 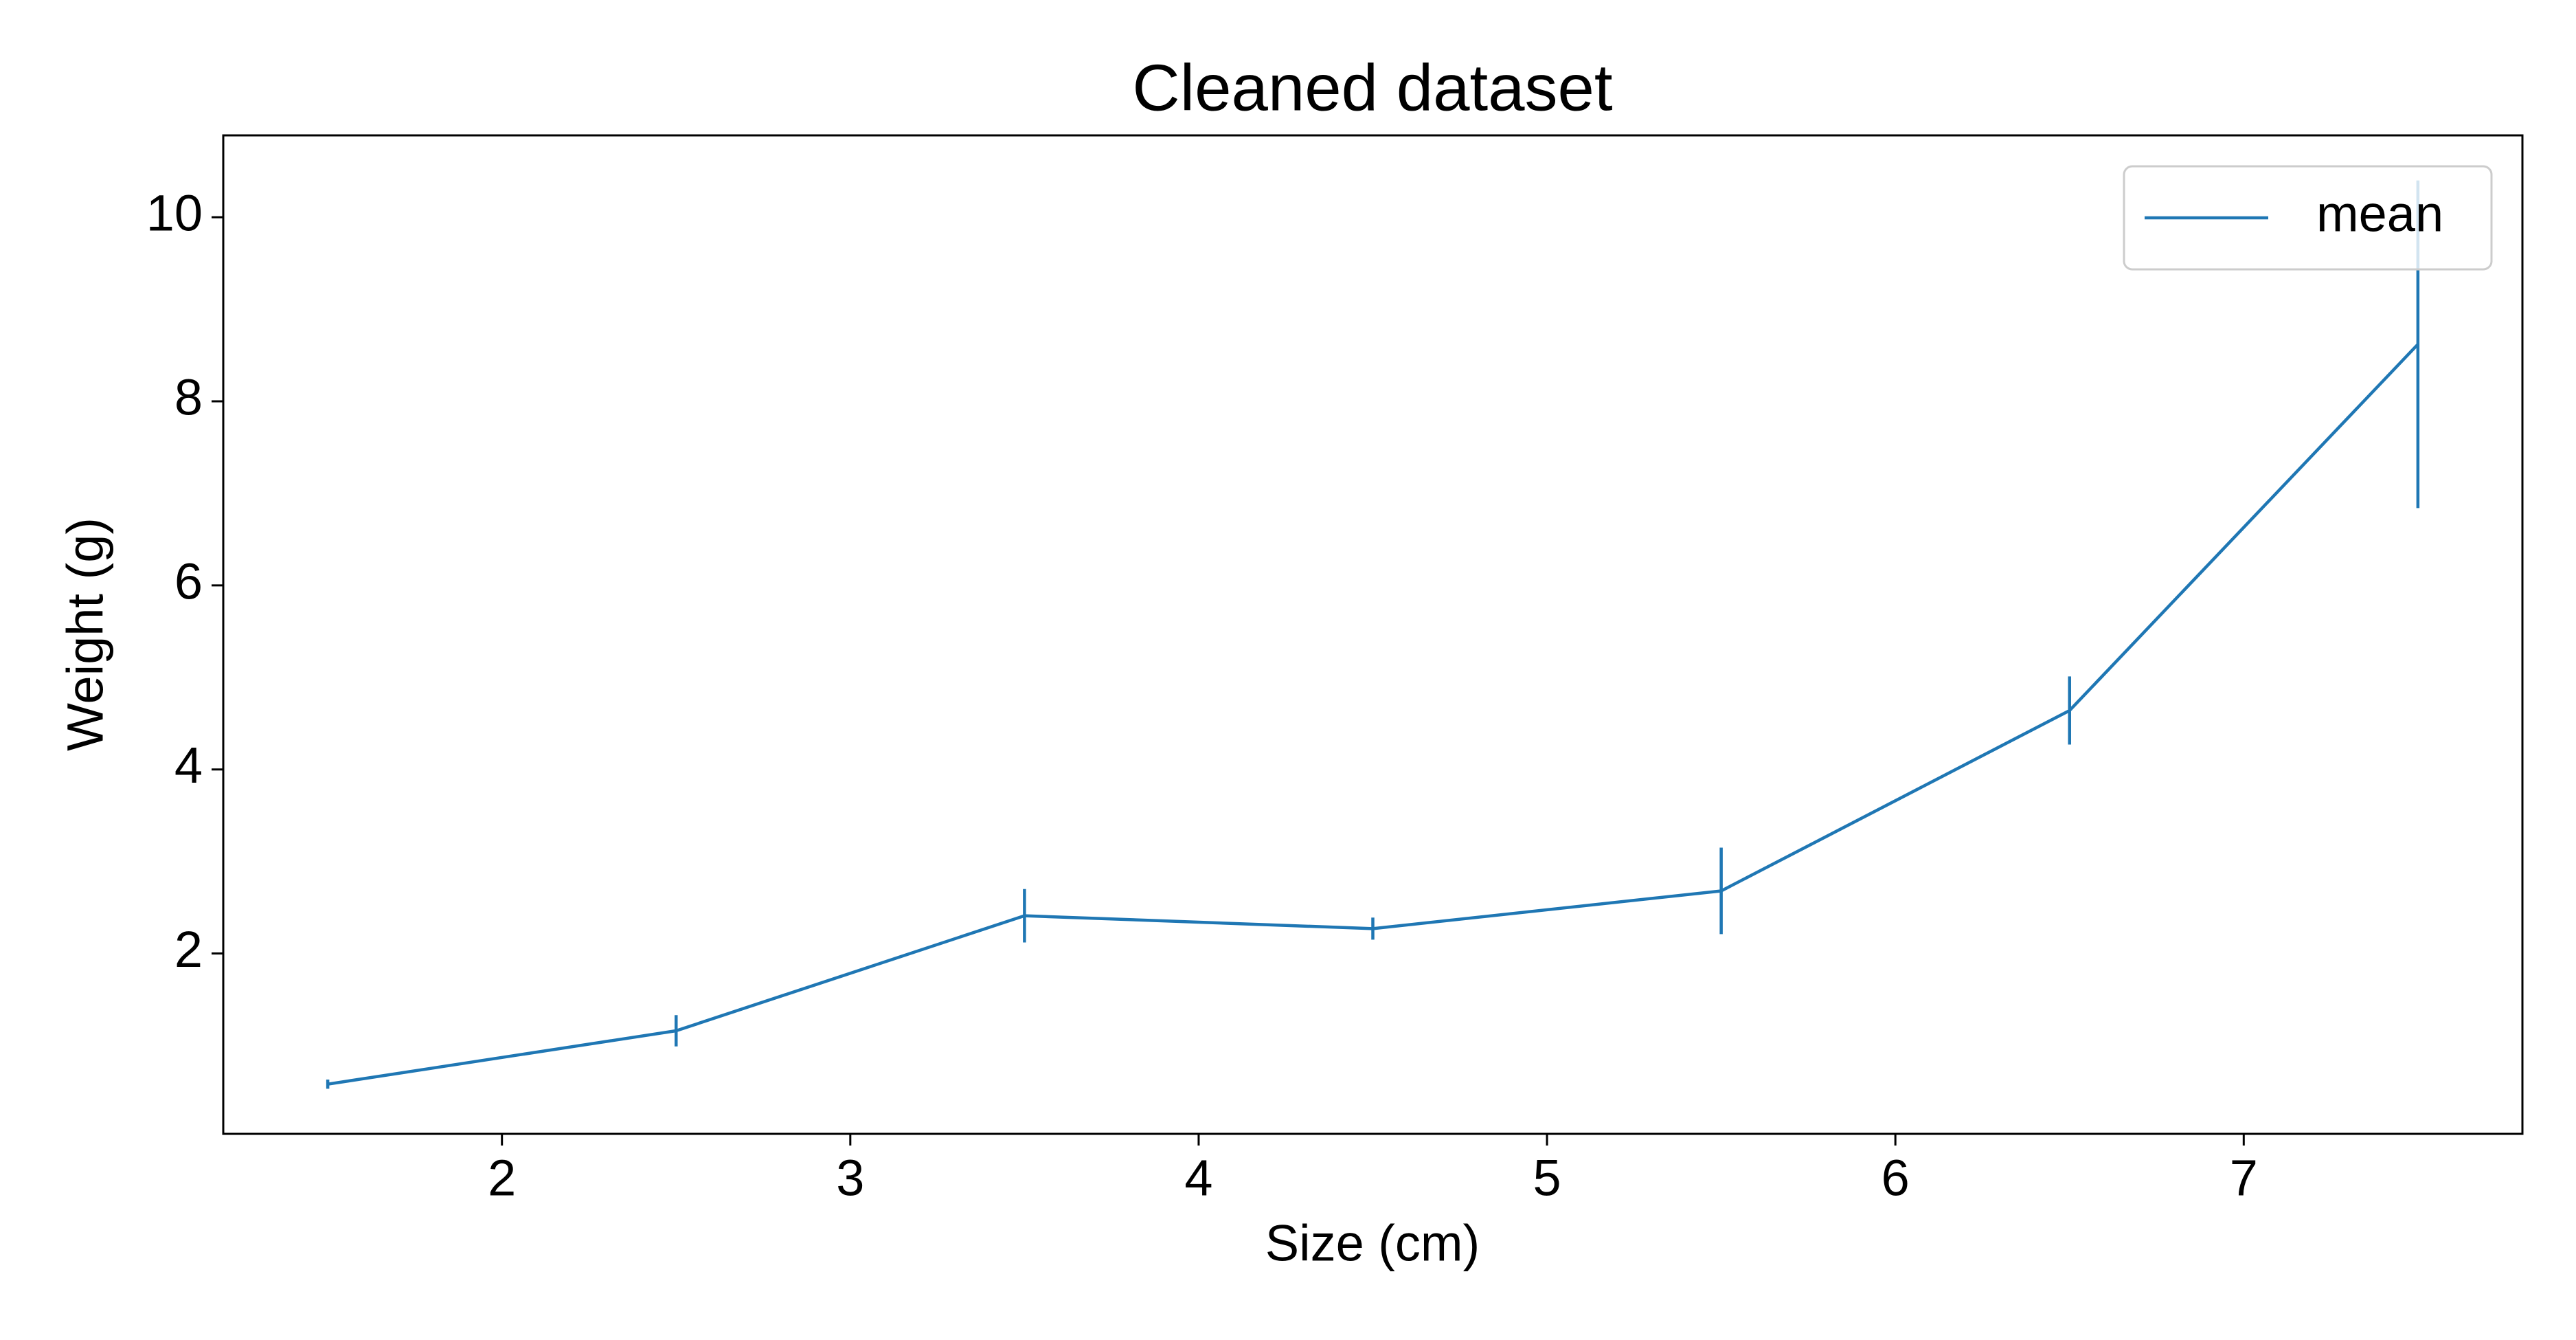 I want to click on y-tick-label: 2, so click(x=188, y=950).